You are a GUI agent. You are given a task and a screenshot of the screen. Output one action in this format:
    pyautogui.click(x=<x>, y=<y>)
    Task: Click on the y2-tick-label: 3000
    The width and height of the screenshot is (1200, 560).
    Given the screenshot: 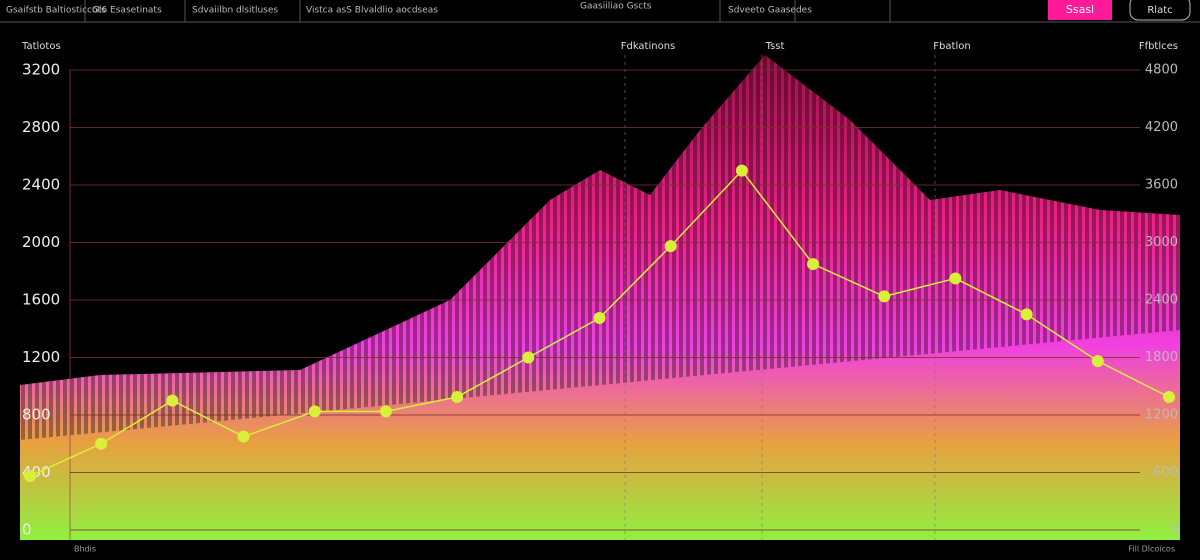 What is the action you would take?
    pyautogui.click(x=1161, y=242)
    